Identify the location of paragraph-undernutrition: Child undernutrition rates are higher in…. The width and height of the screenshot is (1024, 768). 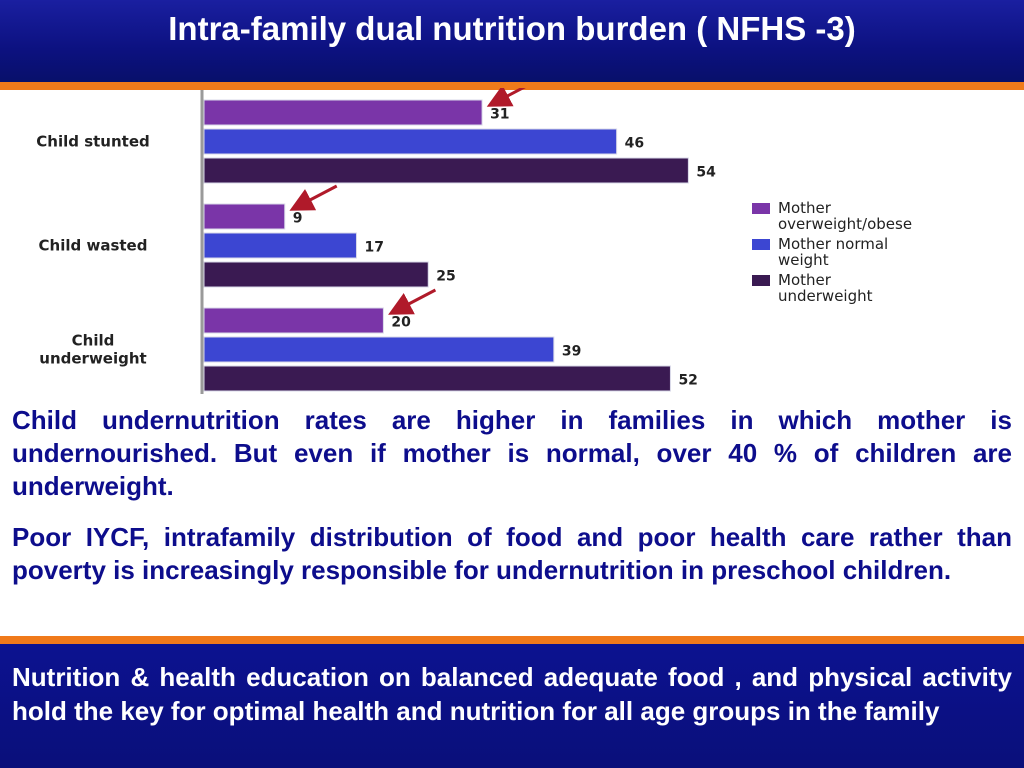
(512, 453).